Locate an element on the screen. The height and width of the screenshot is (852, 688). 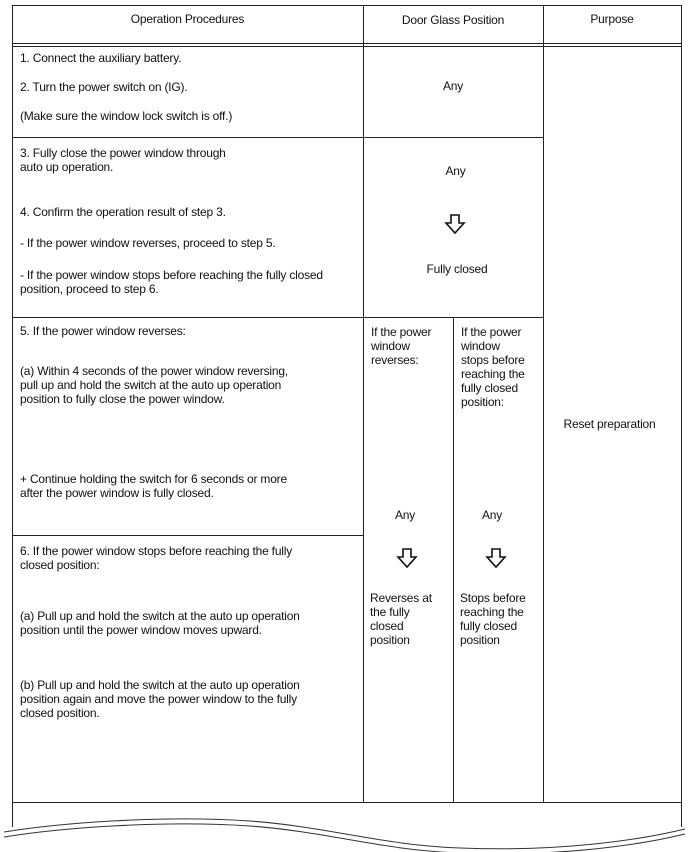
table-border-left is located at coordinates (12, 416).